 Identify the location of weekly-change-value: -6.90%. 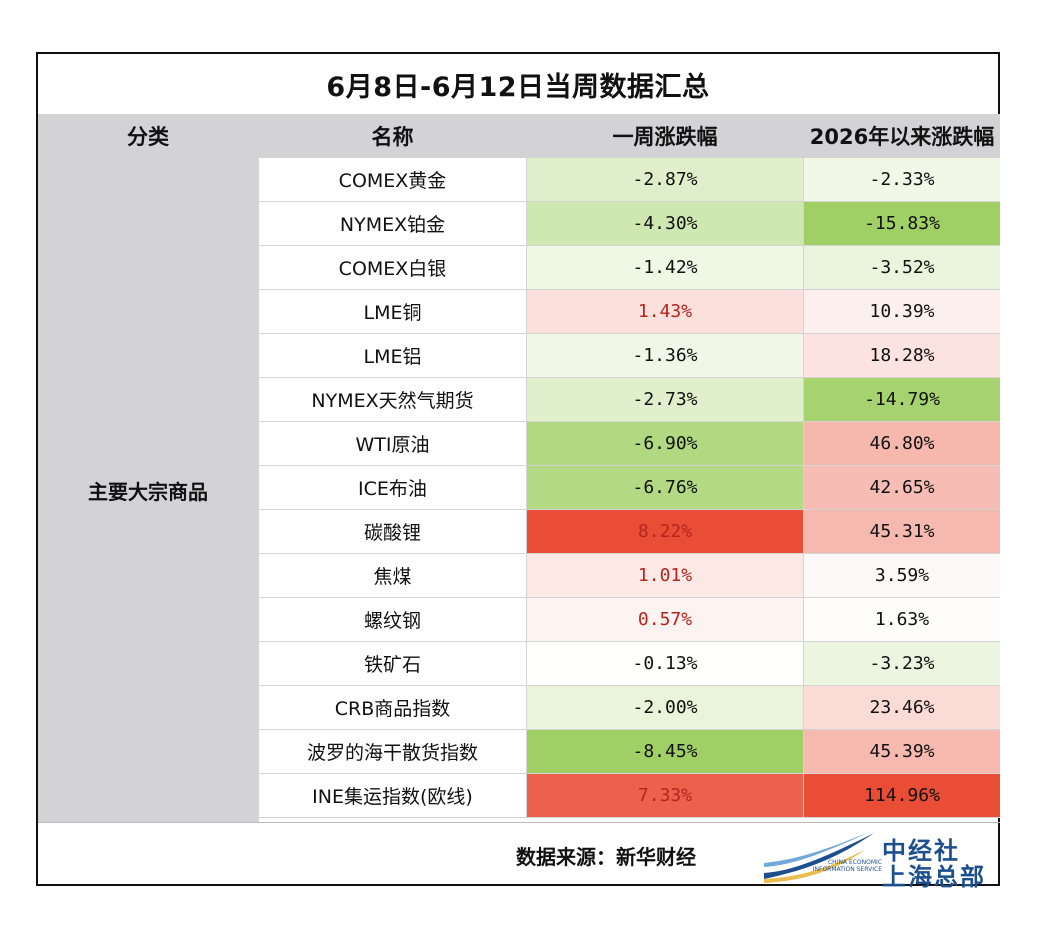
(665, 444).